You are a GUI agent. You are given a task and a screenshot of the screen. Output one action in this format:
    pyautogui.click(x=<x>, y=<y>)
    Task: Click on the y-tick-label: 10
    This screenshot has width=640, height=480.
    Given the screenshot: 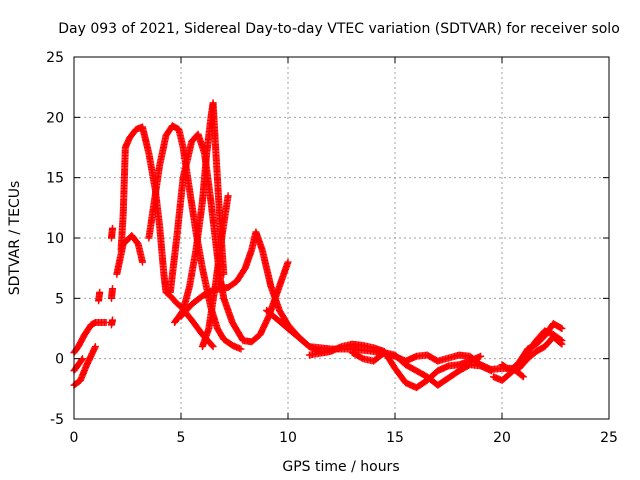 What is the action you would take?
    pyautogui.click(x=55, y=239)
    